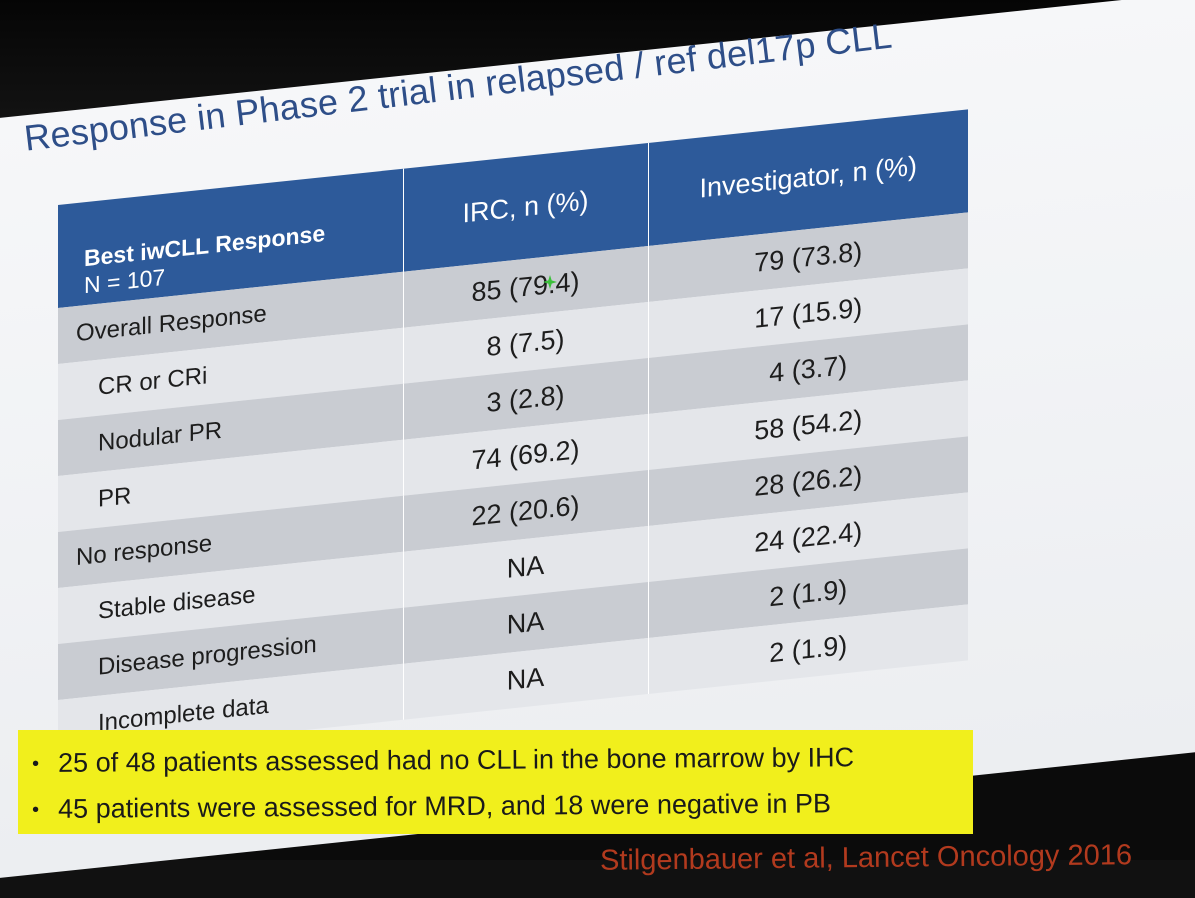 This screenshot has height=898, width=1195. Describe the element at coordinates (597, 879) in the screenshot. I see `room-background-bottom` at that location.